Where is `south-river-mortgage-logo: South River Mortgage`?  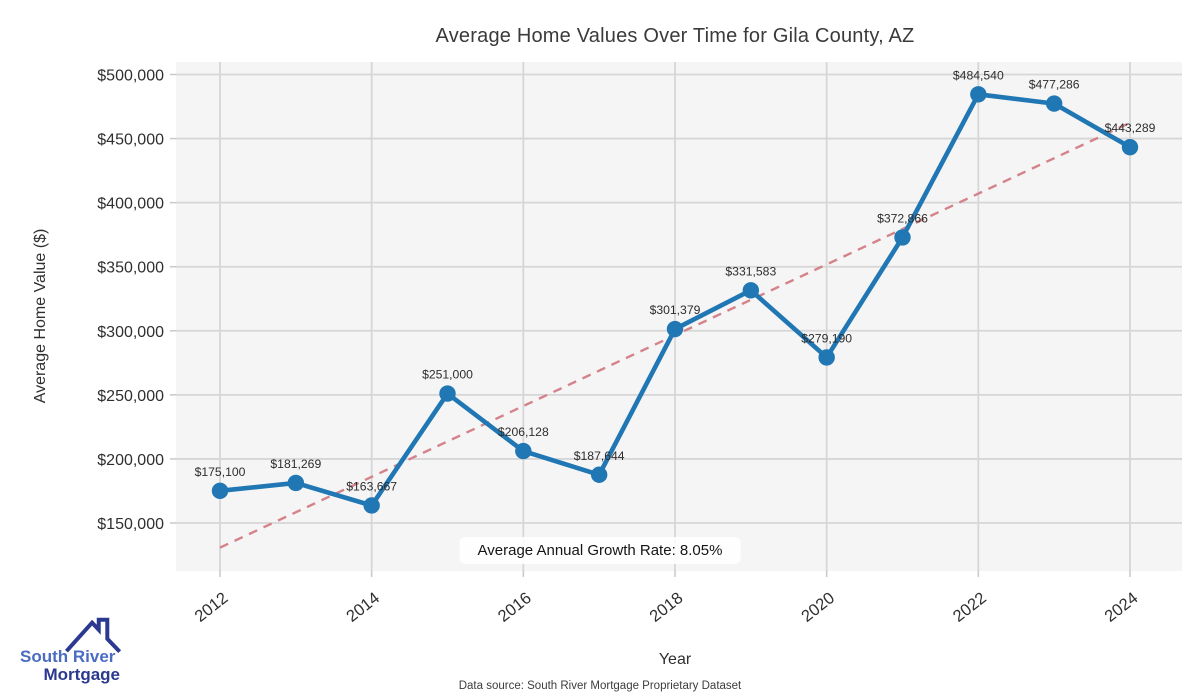 south-river-mortgage-logo: South River Mortgage is located at coordinates (75, 650).